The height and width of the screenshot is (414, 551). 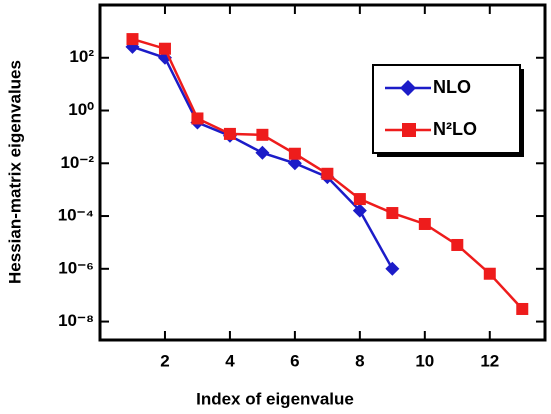 What do you see at coordinates (489, 360) in the screenshot?
I see `x-tick-label: 12` at bounding box center [489, 360].